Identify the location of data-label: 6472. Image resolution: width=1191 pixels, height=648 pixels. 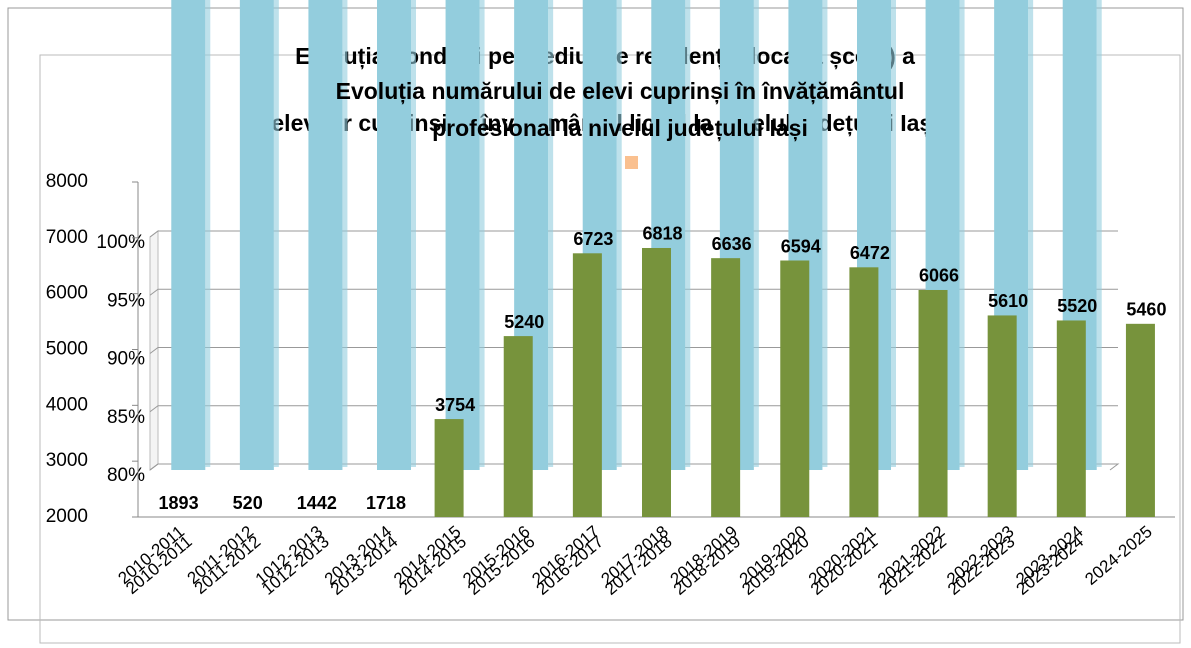
(870, 253).